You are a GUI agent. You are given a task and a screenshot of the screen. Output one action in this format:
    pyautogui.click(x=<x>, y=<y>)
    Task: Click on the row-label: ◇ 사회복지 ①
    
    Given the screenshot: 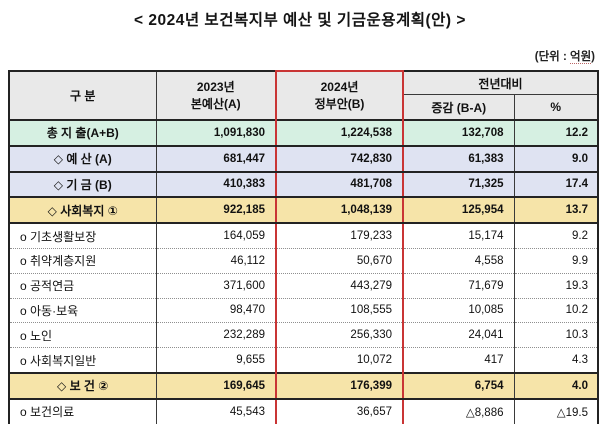 What is the action you would take?
    pyautogui.click(x=82, y=210)
    